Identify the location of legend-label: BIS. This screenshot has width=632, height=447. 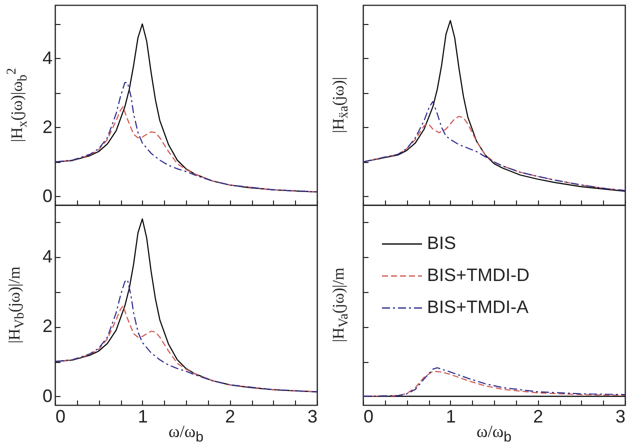
(441, 243).